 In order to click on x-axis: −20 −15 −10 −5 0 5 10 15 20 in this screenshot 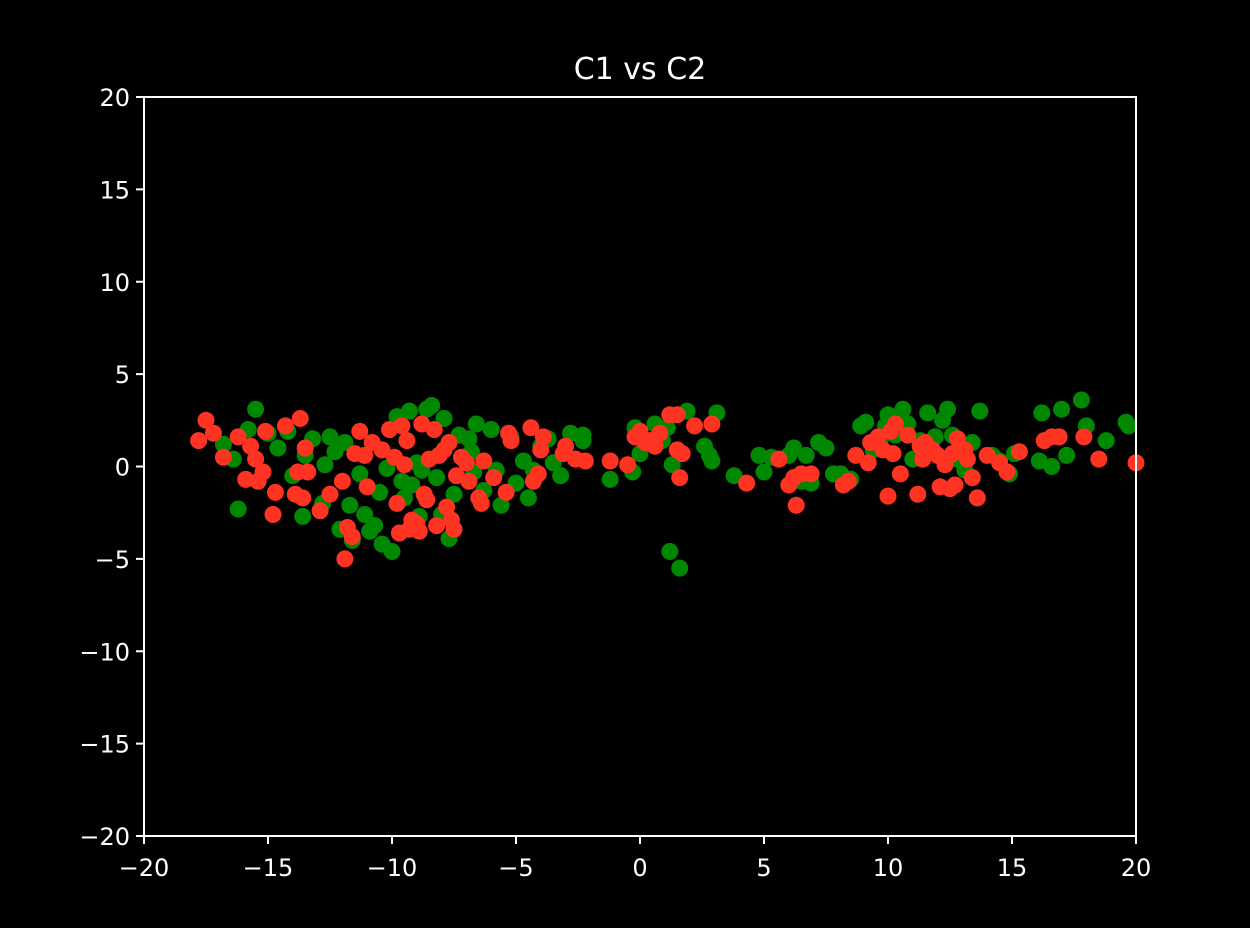, I will do `click(635, 859)`.